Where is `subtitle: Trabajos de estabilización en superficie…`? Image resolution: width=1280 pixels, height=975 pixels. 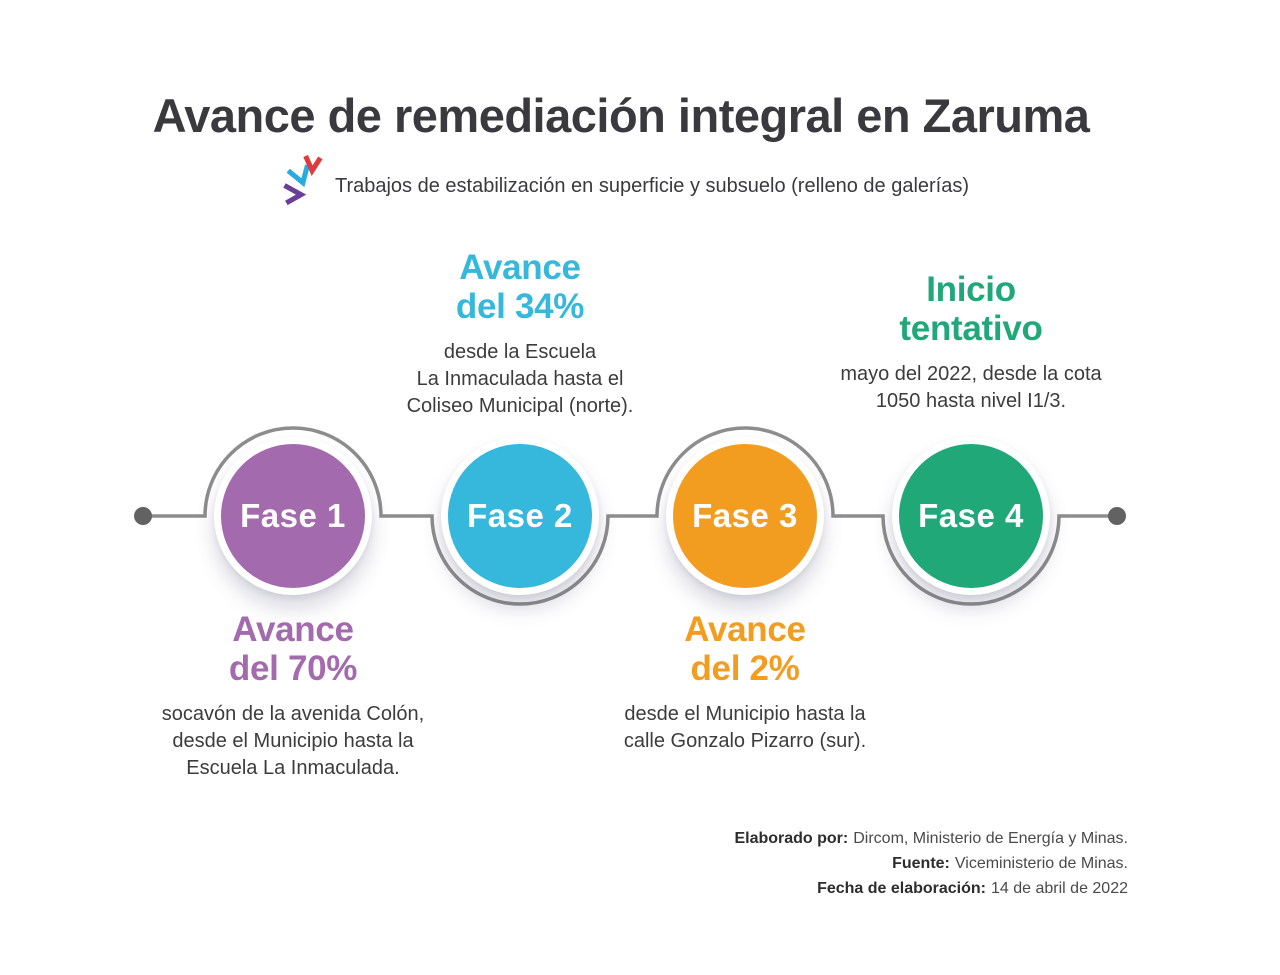 subtitle: Trabajos de estabilización en superficie… is located at coordinates (652, 186).